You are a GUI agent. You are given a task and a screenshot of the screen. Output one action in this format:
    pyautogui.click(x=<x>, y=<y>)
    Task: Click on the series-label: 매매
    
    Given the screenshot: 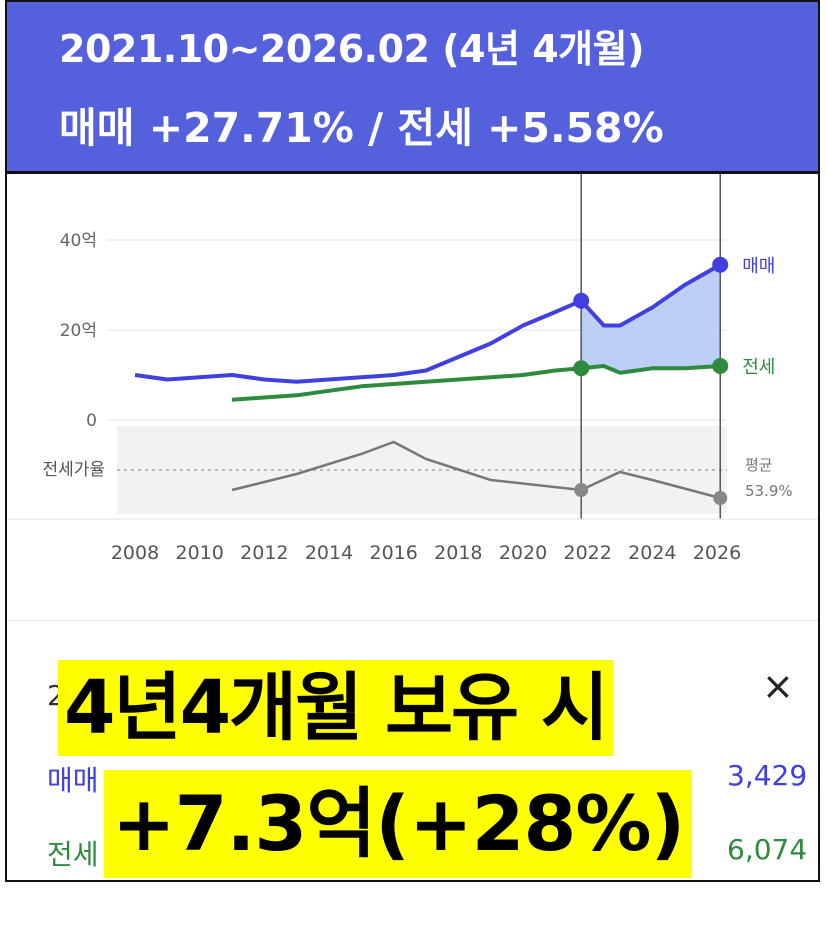 What is the action you would take?
    pyautogui.click(x=758, y=266)
    